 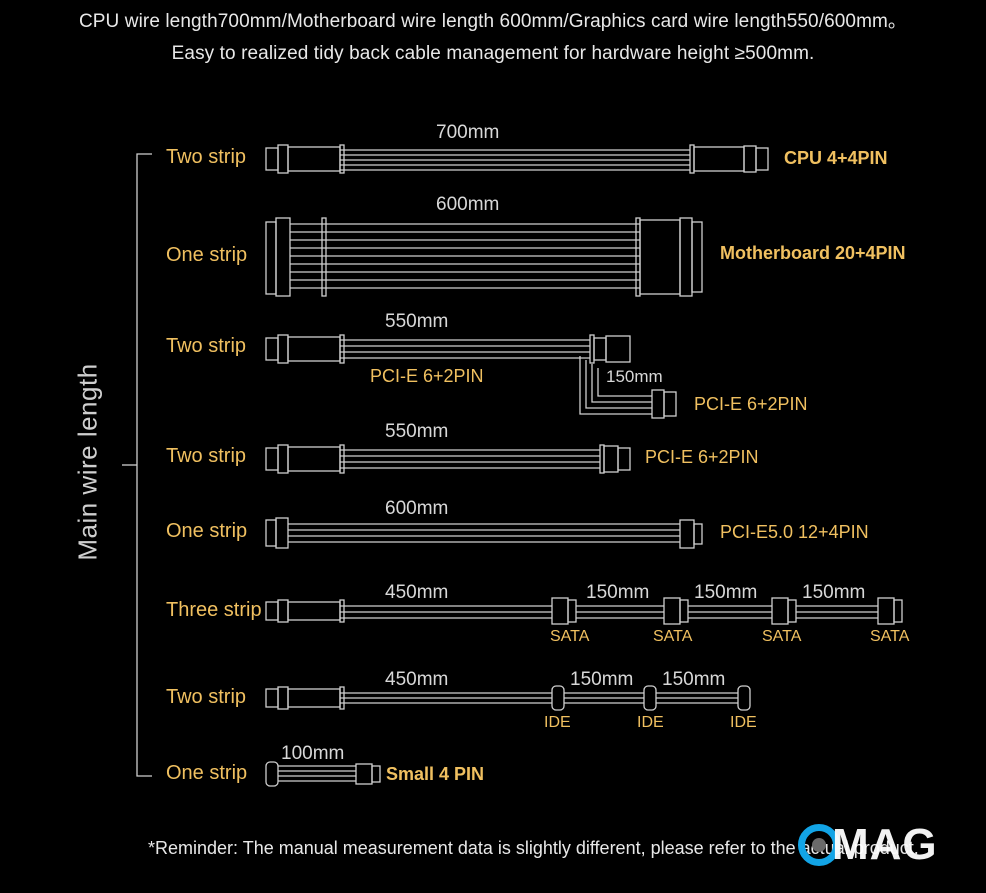 I want to click on logo-ring-icon, so click(x=819, y=845).